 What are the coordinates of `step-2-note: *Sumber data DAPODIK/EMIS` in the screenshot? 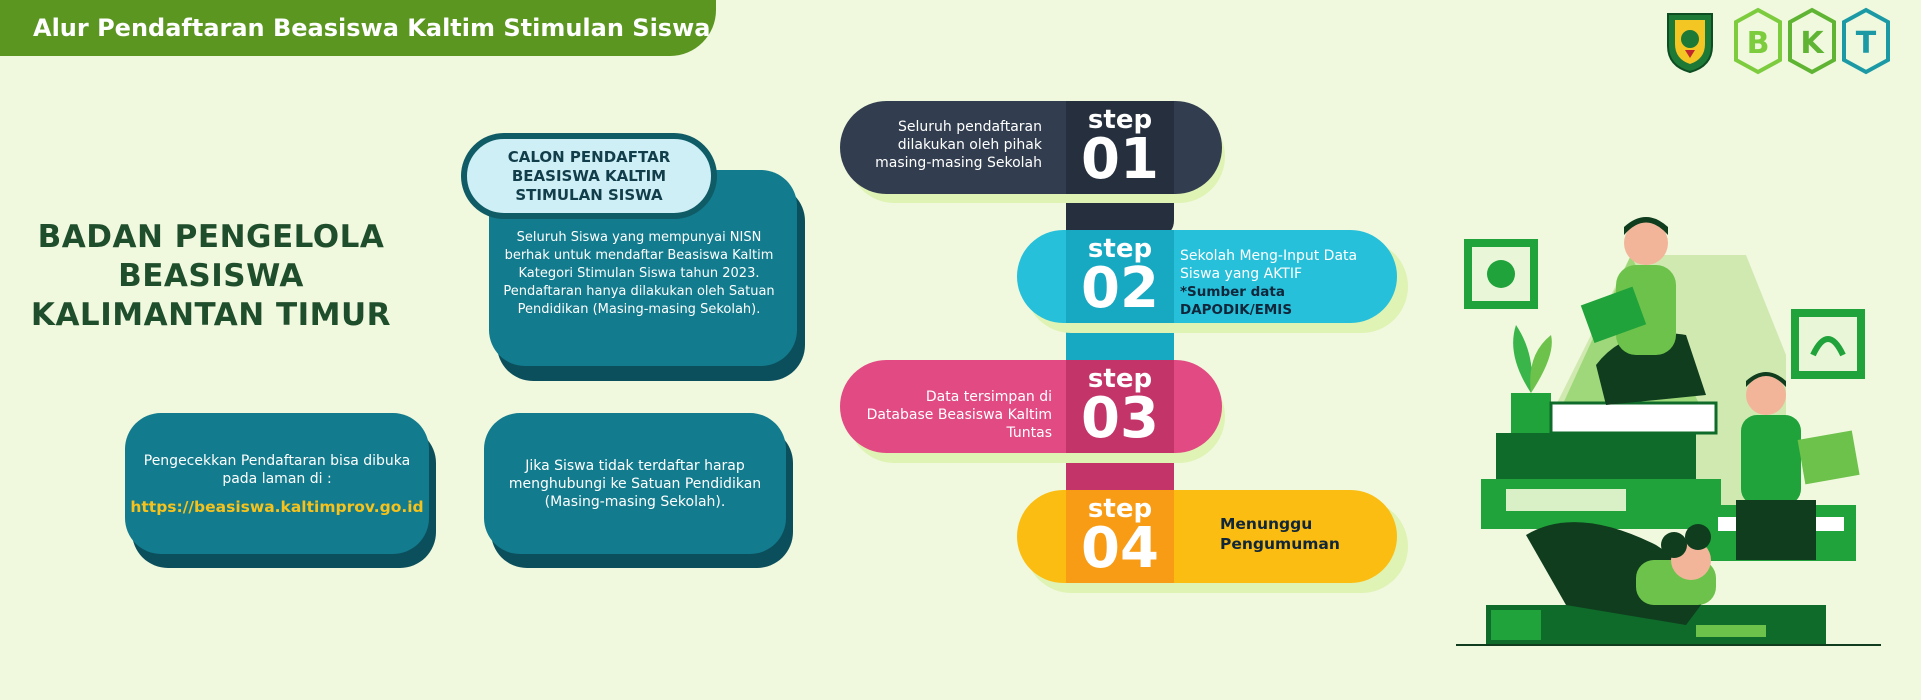 It's located at (1236, 301).